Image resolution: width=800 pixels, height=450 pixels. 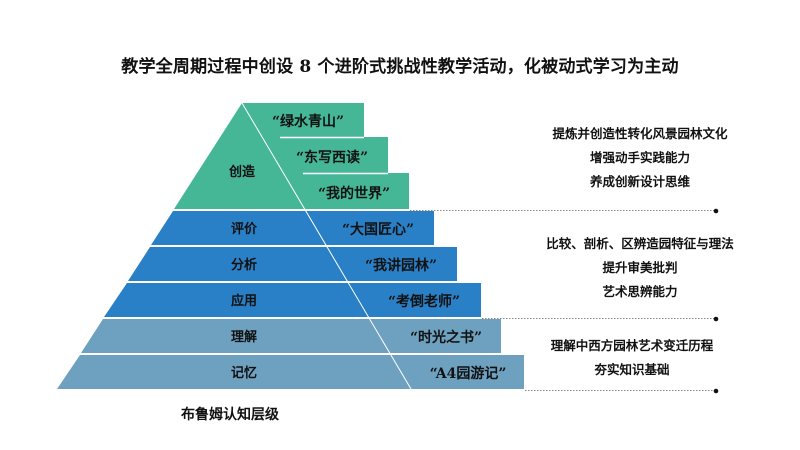 What do you see at coordinates (244, 373) in the screenshot?
I see `level-label-remember: 记忆` at bounding box center [244, 373].